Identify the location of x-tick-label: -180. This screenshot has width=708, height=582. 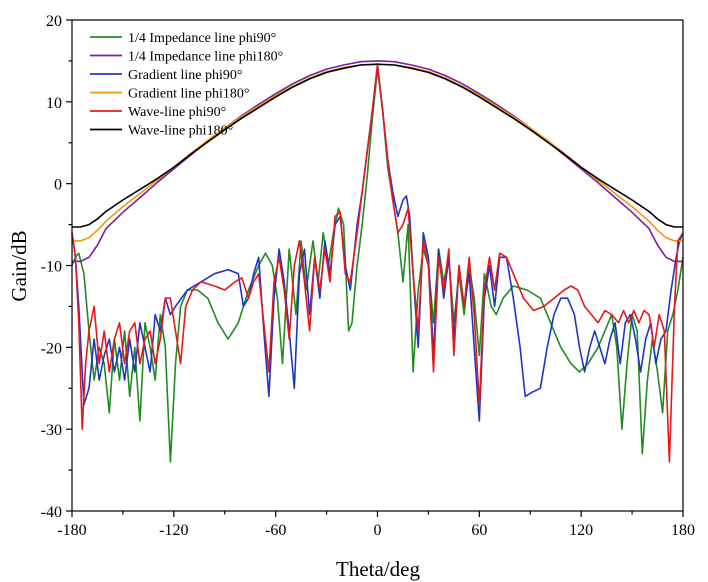
(71, 530).